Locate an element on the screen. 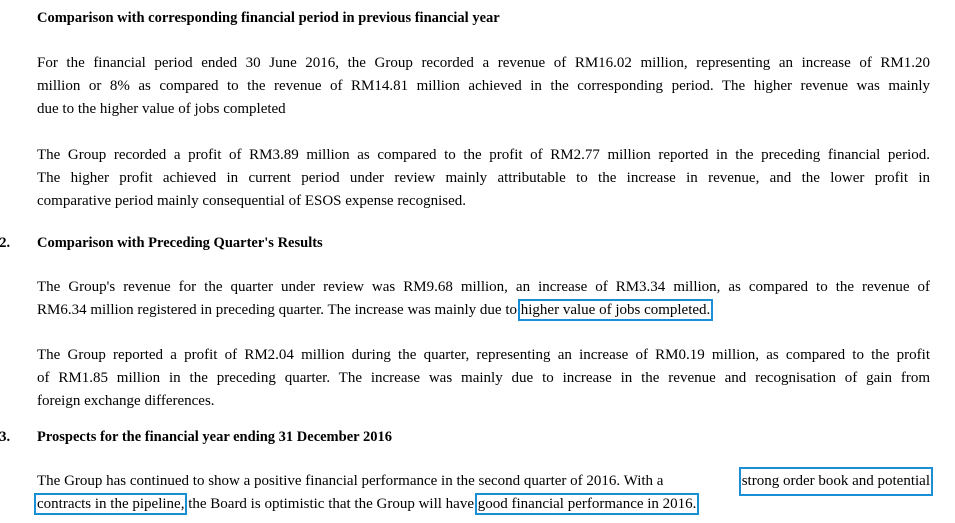 Image resolution: width=955 pixels, height=523 pixels. highlight-box-good-performance: good financial performance in 2016. is located at coordinates (587, 504).